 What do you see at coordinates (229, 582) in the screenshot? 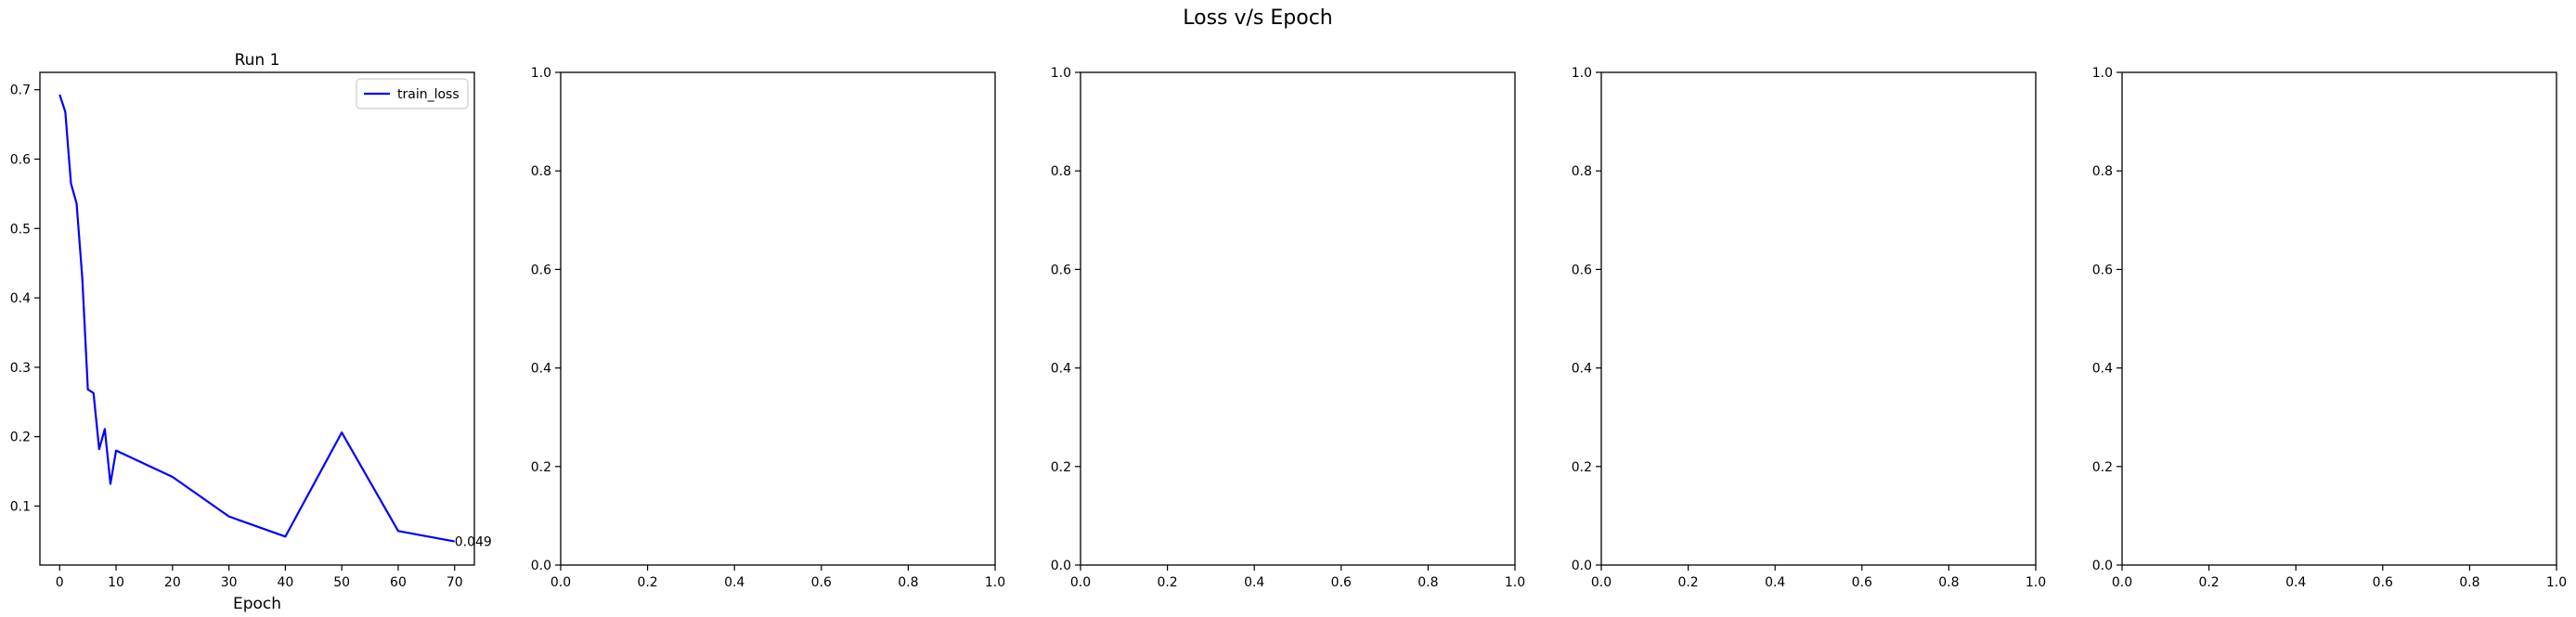
I see `x-tick-label: 30` at bounding box center [229, 582].